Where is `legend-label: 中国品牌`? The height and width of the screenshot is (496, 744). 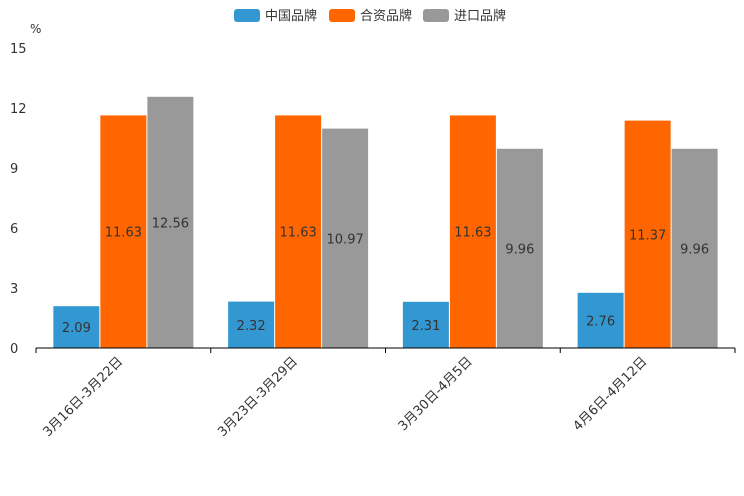
legend-label: 中国品牌 is located at coordinates (291, 16).